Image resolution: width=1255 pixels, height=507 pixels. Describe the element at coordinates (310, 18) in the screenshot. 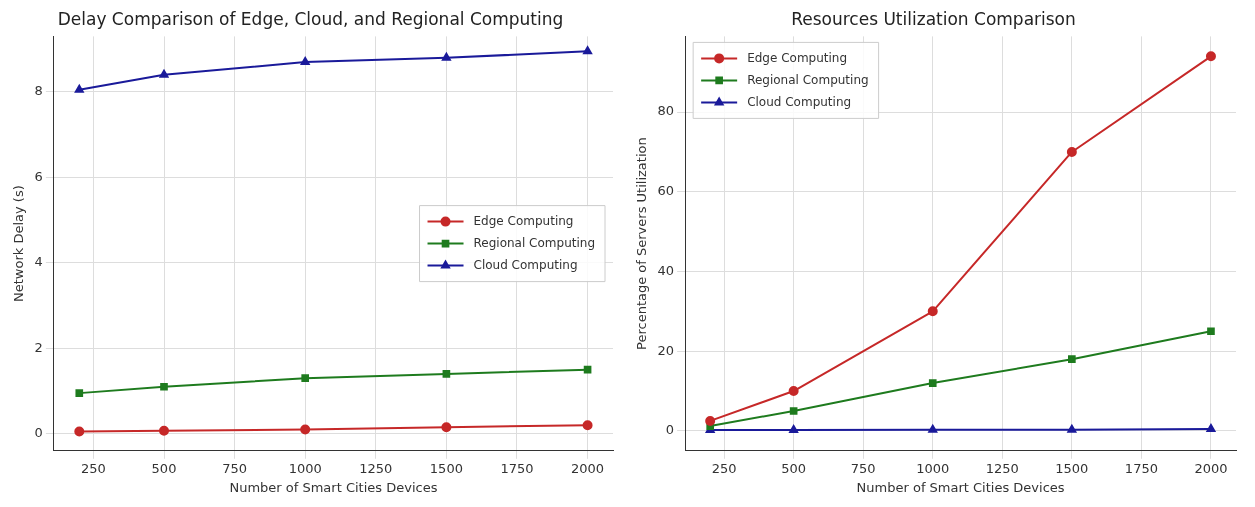

I see `chart-title: Delay Comparison of Edge, Cloud, and Regional Computing` at that location.